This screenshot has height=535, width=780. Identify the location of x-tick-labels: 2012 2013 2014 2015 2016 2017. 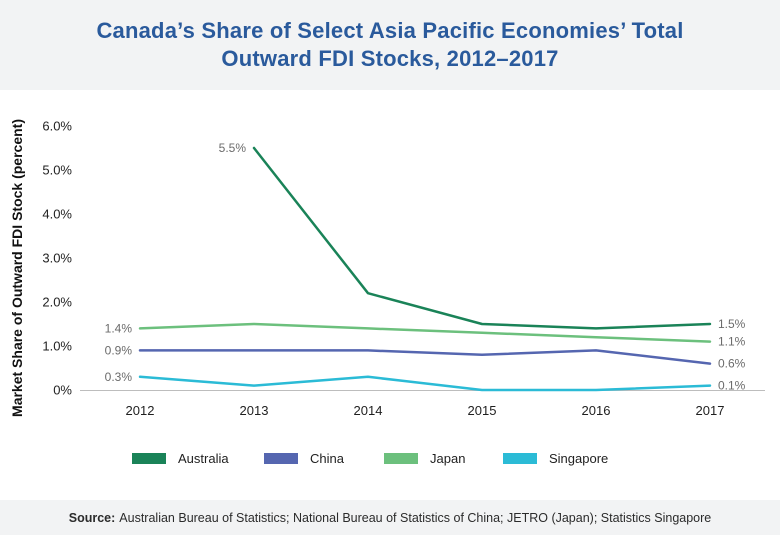
(425, 410).